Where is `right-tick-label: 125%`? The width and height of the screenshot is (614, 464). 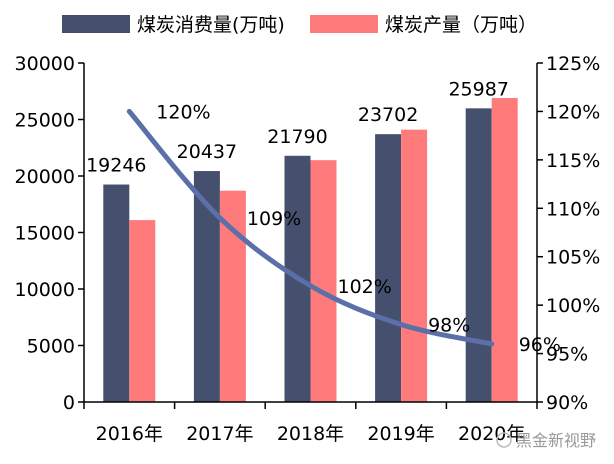
right-tick-label: 125% is located at coordinates (573, 64).